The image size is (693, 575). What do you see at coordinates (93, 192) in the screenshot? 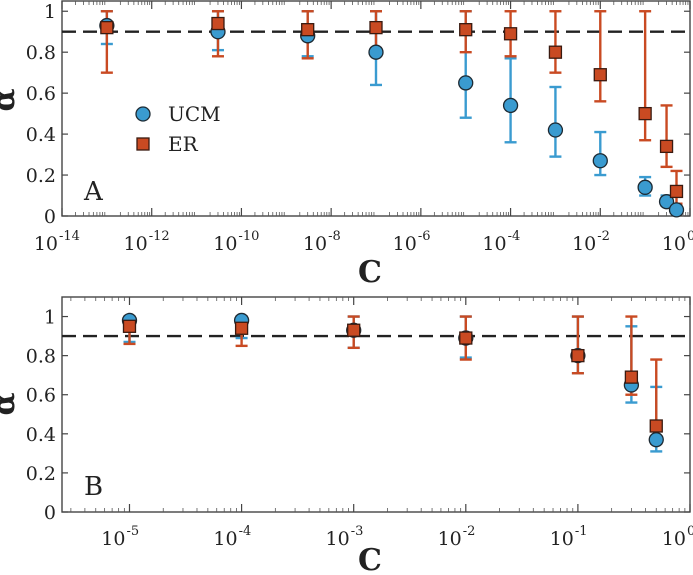
I see `panel-tag: A` at bounding box center [93, 192].